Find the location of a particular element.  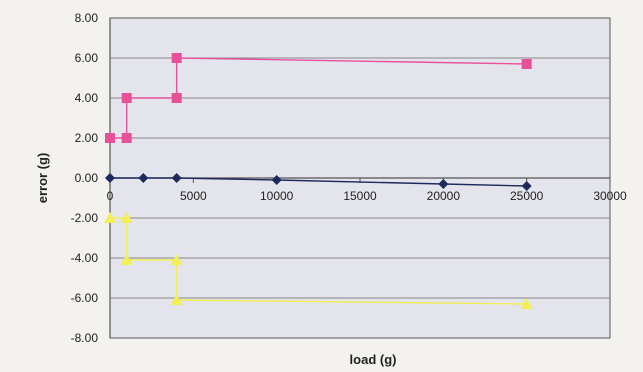

x-tick-label: 0 is located at coordinates (110, 196).